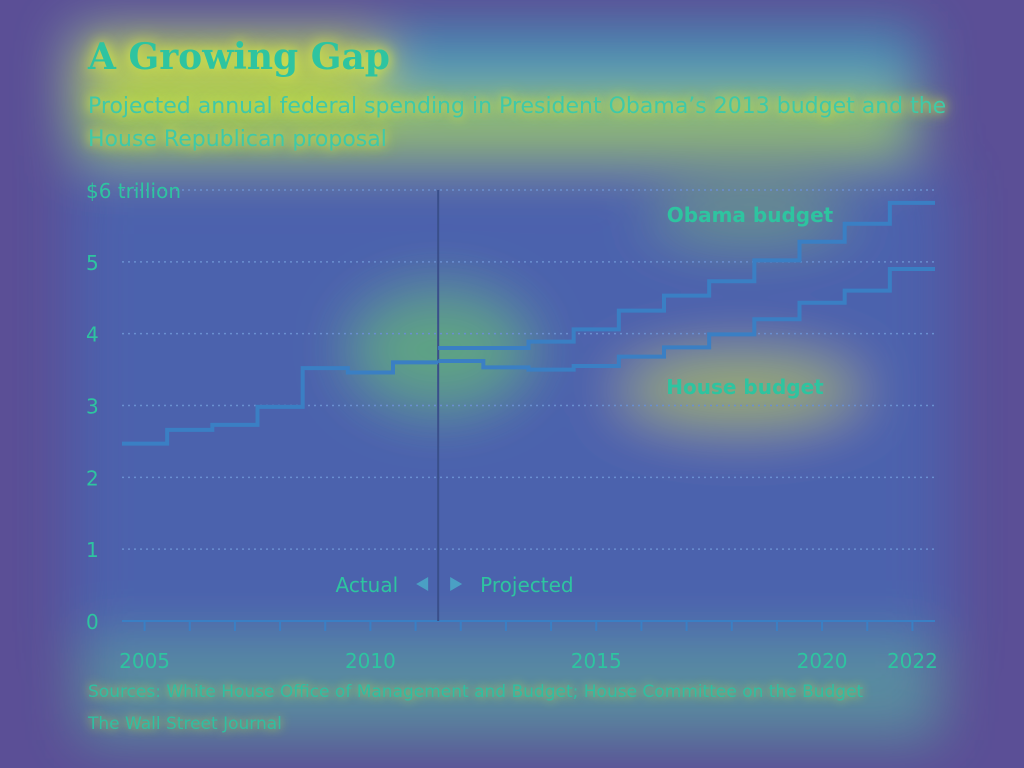 The height and width of the screenshot is (768, 1024). Describe the element at coordinates (370, 661) in the screenshot. I see `x-tick-label: 2010` at that location.